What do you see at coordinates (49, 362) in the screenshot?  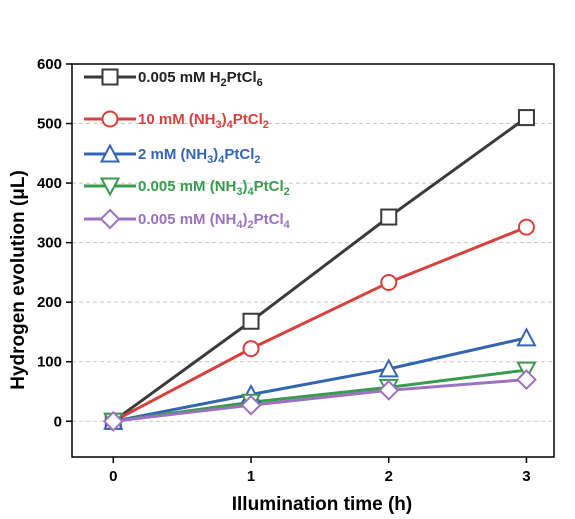 I see `y-tick-label-1: 100` at bounding box center [49, 362].